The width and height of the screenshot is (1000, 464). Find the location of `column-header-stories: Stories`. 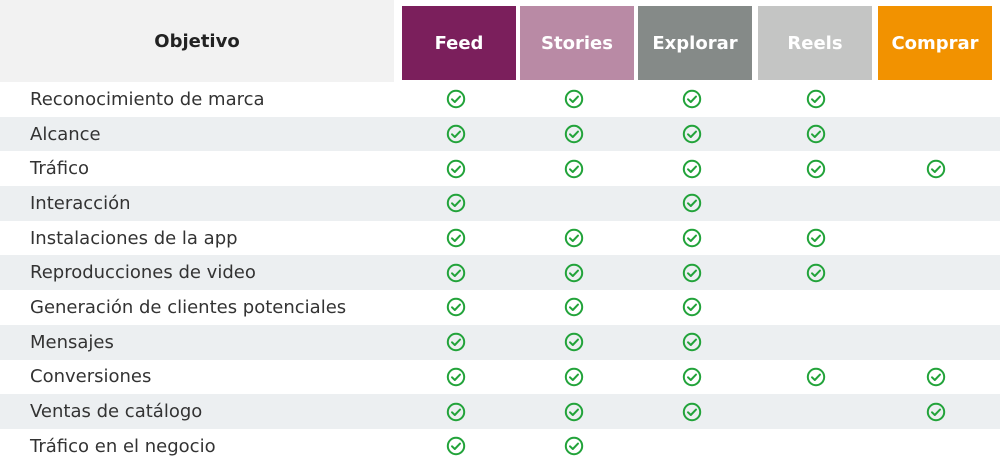

column-header-stories: Stories is located at coordinates (577, 43).